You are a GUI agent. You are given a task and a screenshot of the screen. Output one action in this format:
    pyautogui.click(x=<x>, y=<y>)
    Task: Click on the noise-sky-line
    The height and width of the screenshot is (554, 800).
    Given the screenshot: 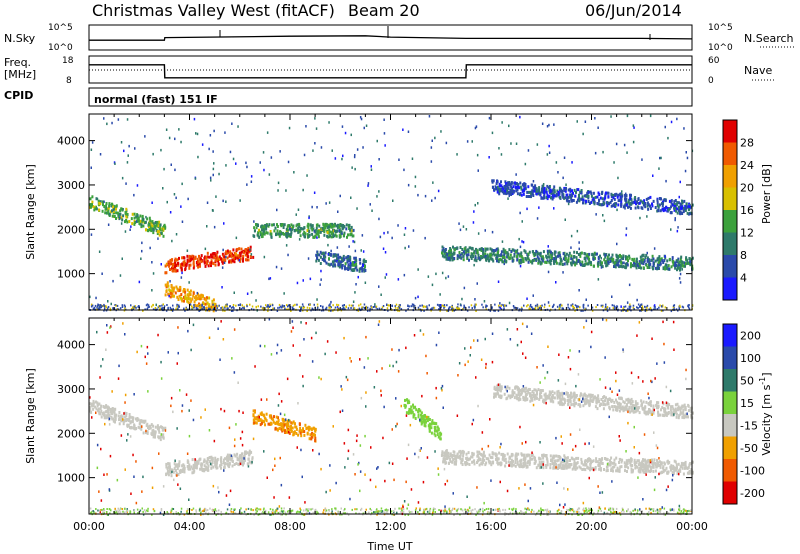 What is the action you would take?
    pyautogui.click(x=391, y=38)
    